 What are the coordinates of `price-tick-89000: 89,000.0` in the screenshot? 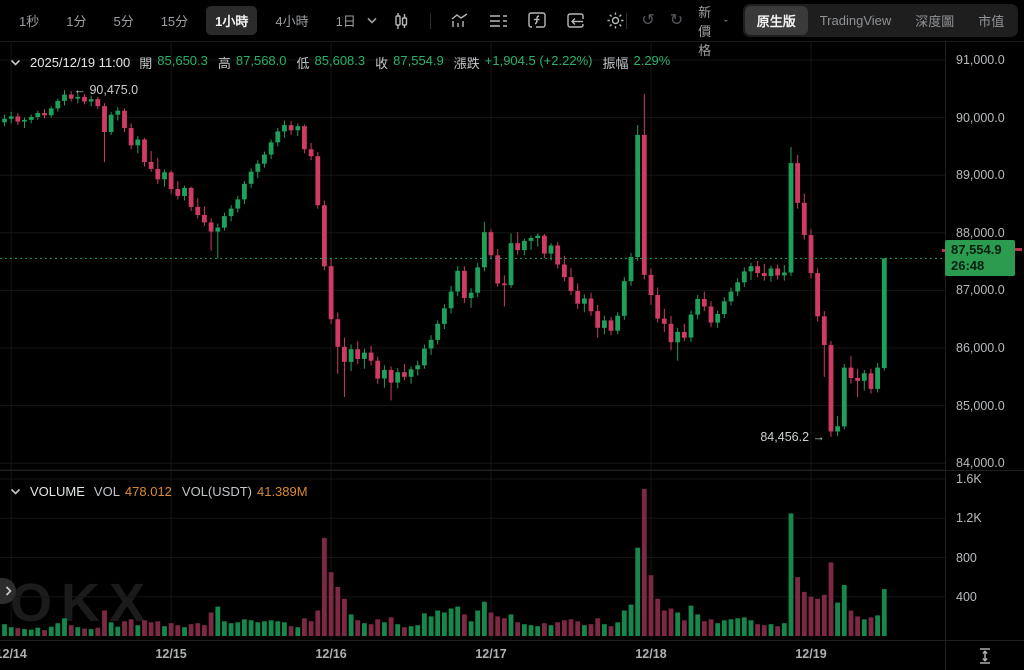 It's located at (980, 175).